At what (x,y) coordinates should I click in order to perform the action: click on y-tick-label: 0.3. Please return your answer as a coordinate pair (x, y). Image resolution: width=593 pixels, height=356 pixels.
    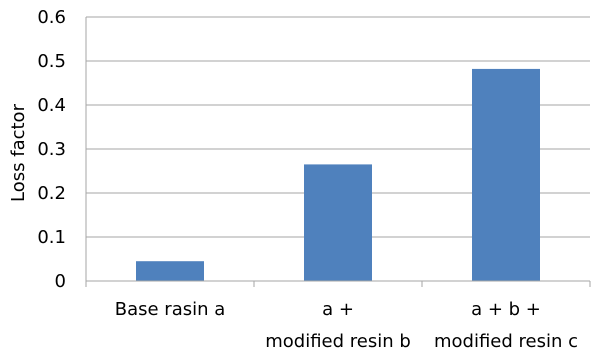
    Looking at the image, I should click on (51, 149).